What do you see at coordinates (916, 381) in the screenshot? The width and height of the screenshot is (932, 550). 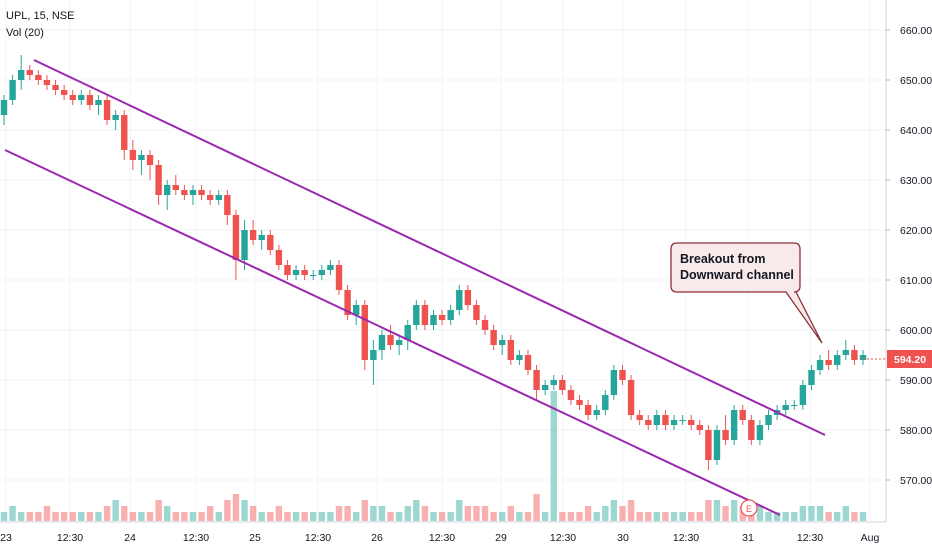 I see `price-tick-label: 590.00` at bounding box center [916, 381].